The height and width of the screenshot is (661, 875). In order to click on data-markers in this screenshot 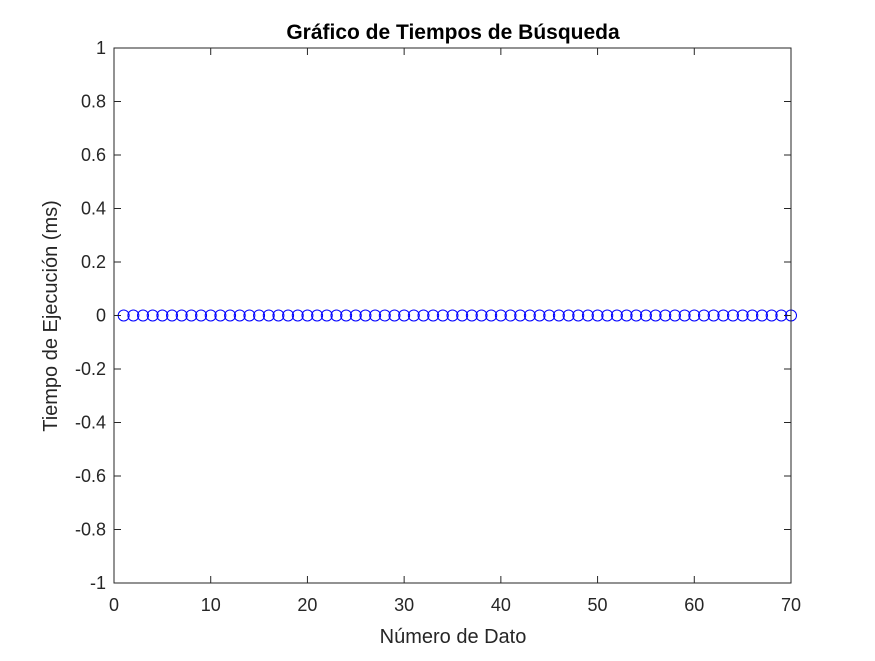, I will do `click(457, 315)`.